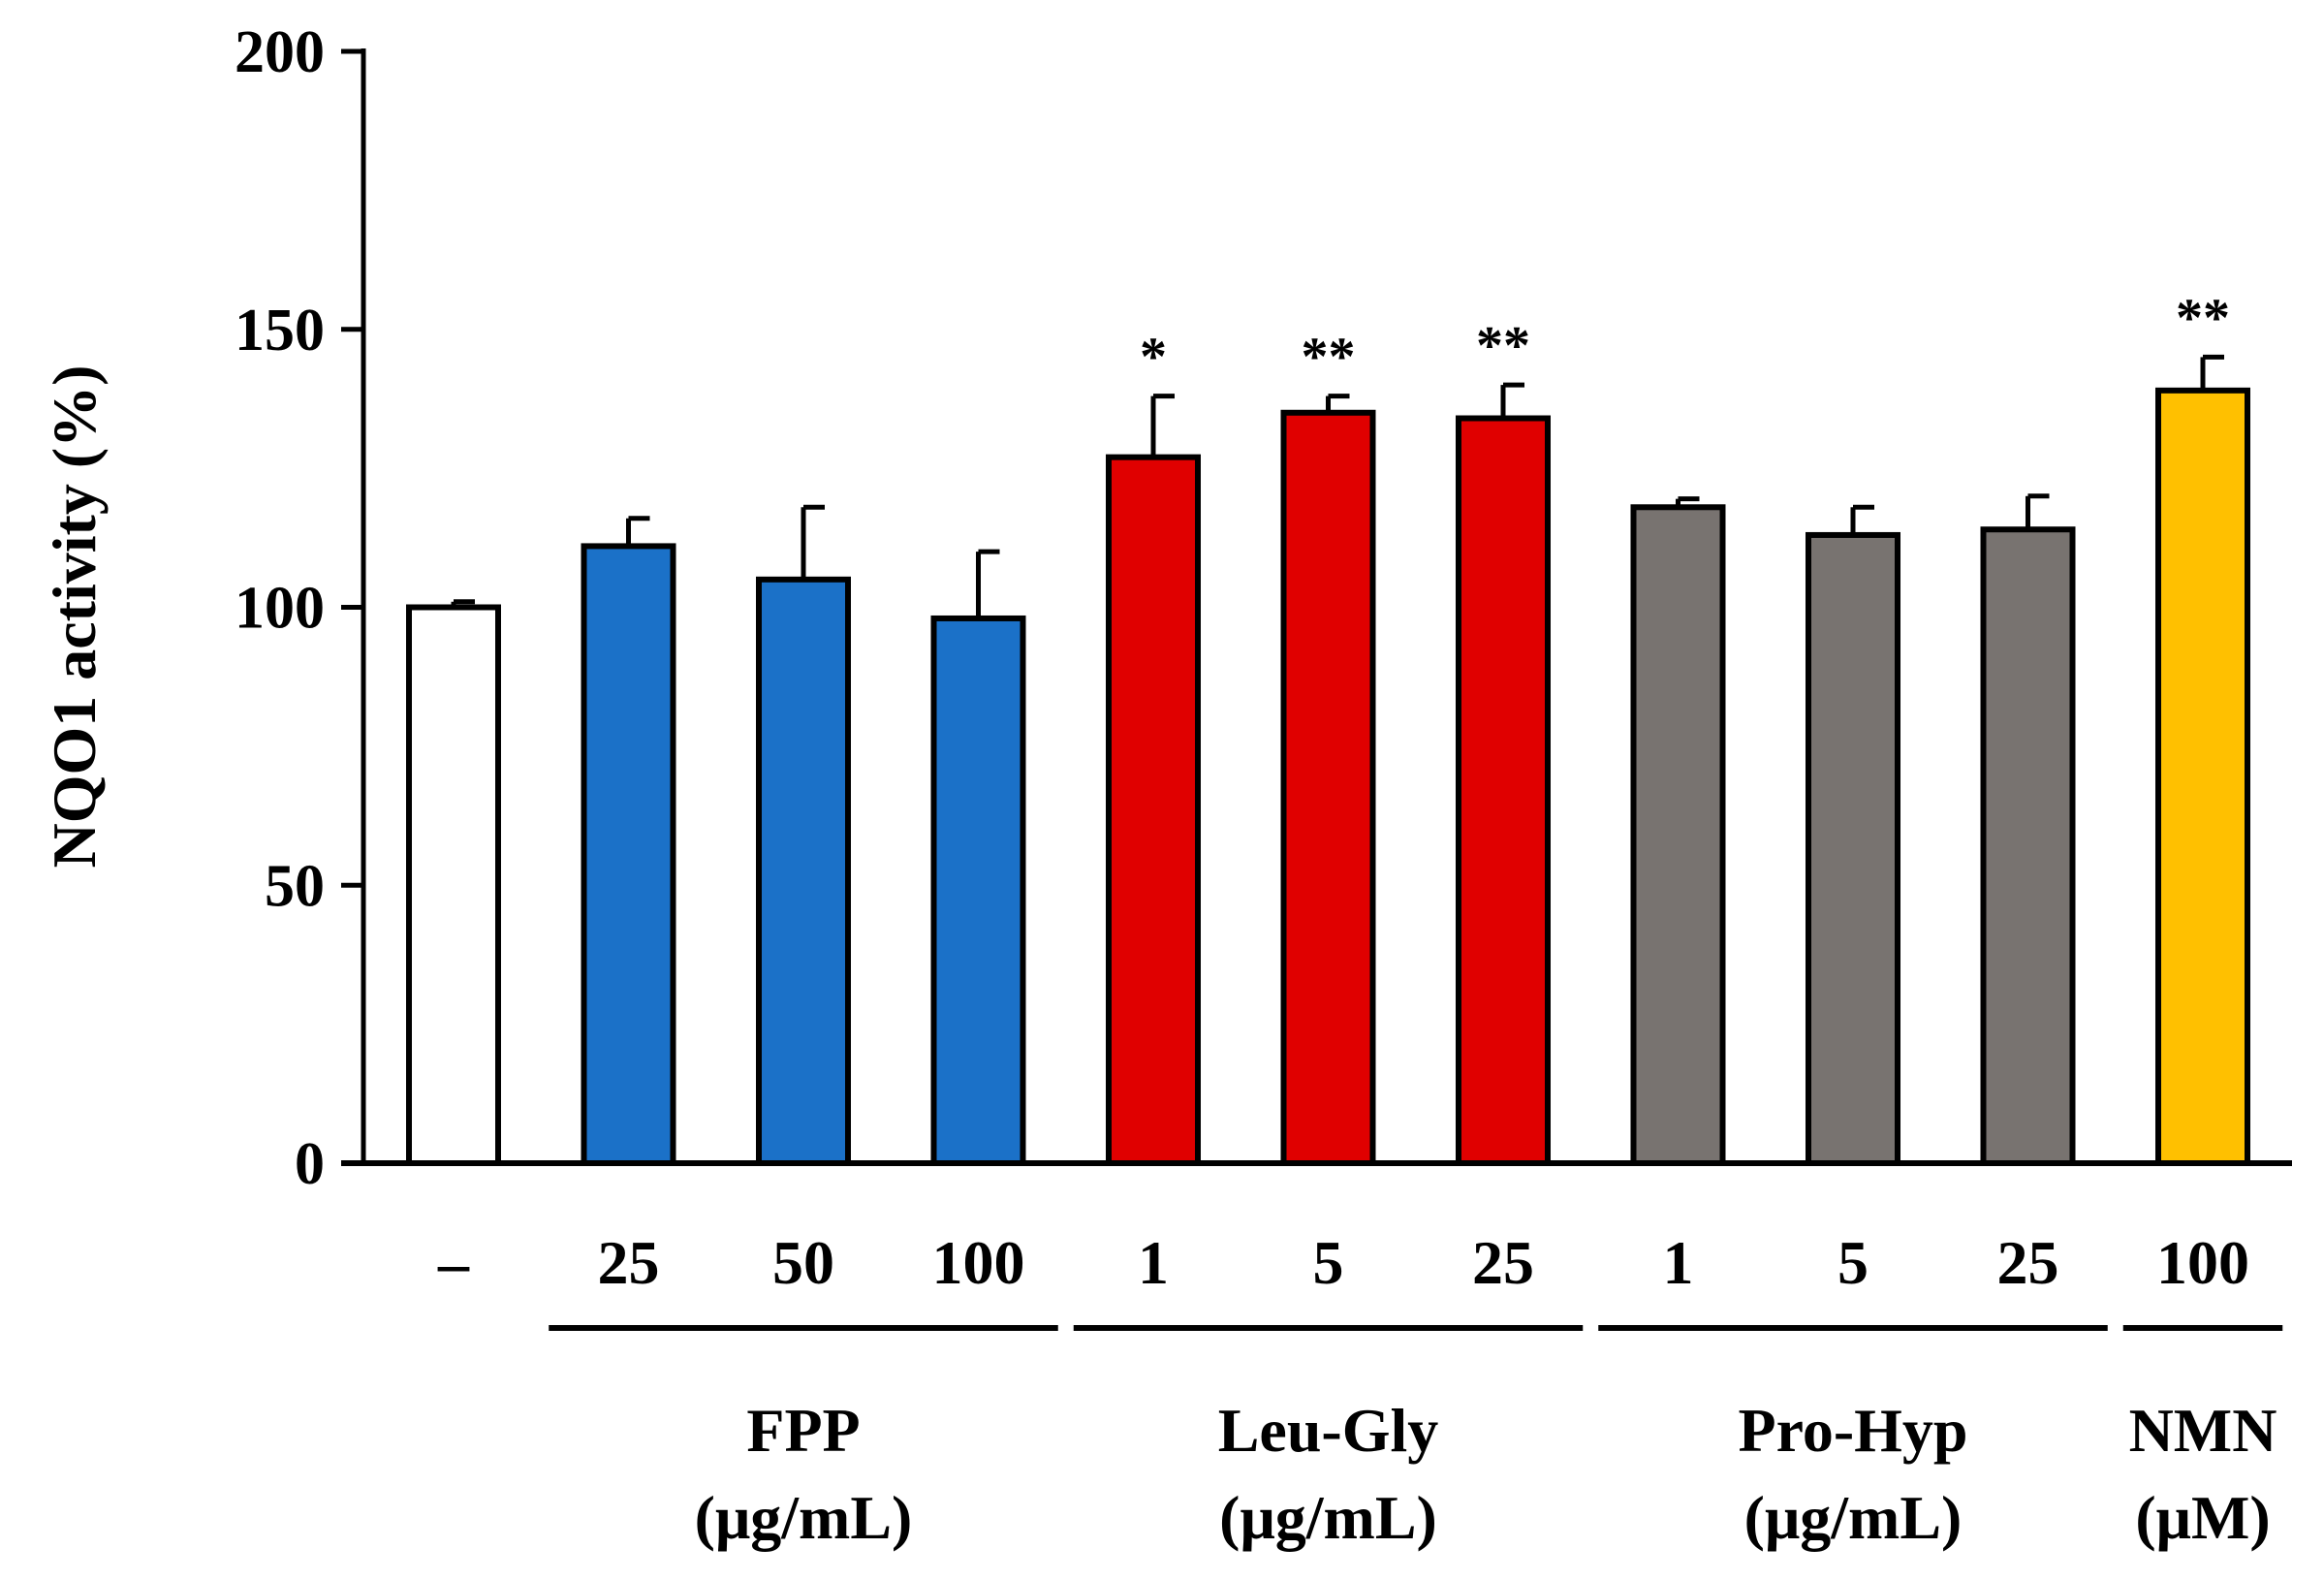 The width and height of the screenshot is (2324, 1580). Describe the element at coordinates (803, 1430) in the screenshot. I see `group-name: FPP` at that location.